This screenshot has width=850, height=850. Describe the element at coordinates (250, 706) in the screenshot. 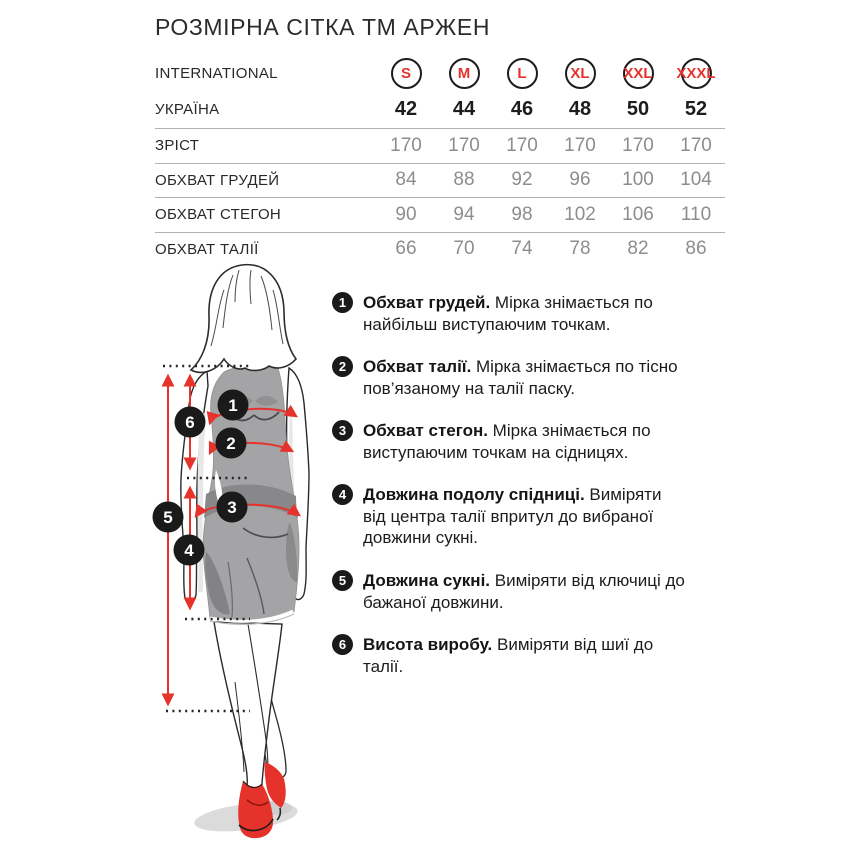

I see `figure-legs` at that location.